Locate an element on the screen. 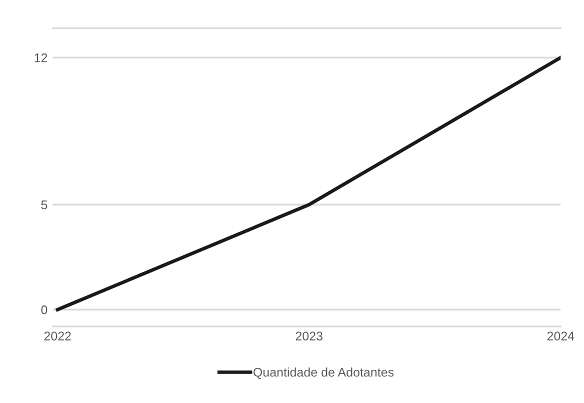 The width and height of the screenshot is (584, 403). x-tick-label: 2023 is located at coordinates (309, 336).